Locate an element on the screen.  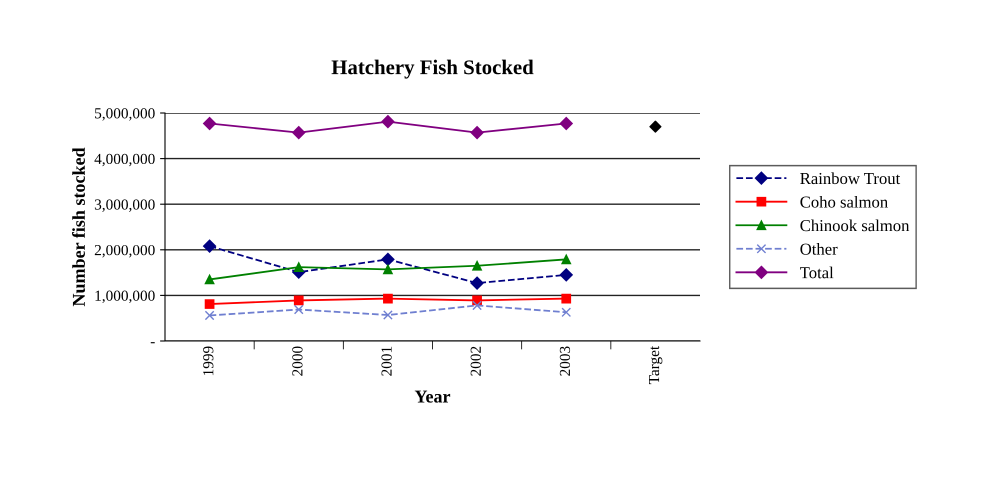
y-tick-label: 2,000,000 is located at coordinates (124, 251).